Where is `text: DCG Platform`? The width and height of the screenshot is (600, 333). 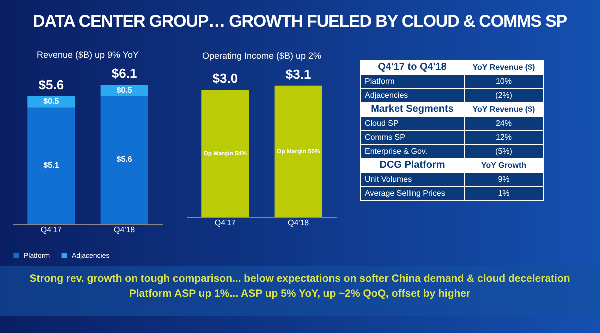
text: DCG Platform is located at coordinates (412, 165).